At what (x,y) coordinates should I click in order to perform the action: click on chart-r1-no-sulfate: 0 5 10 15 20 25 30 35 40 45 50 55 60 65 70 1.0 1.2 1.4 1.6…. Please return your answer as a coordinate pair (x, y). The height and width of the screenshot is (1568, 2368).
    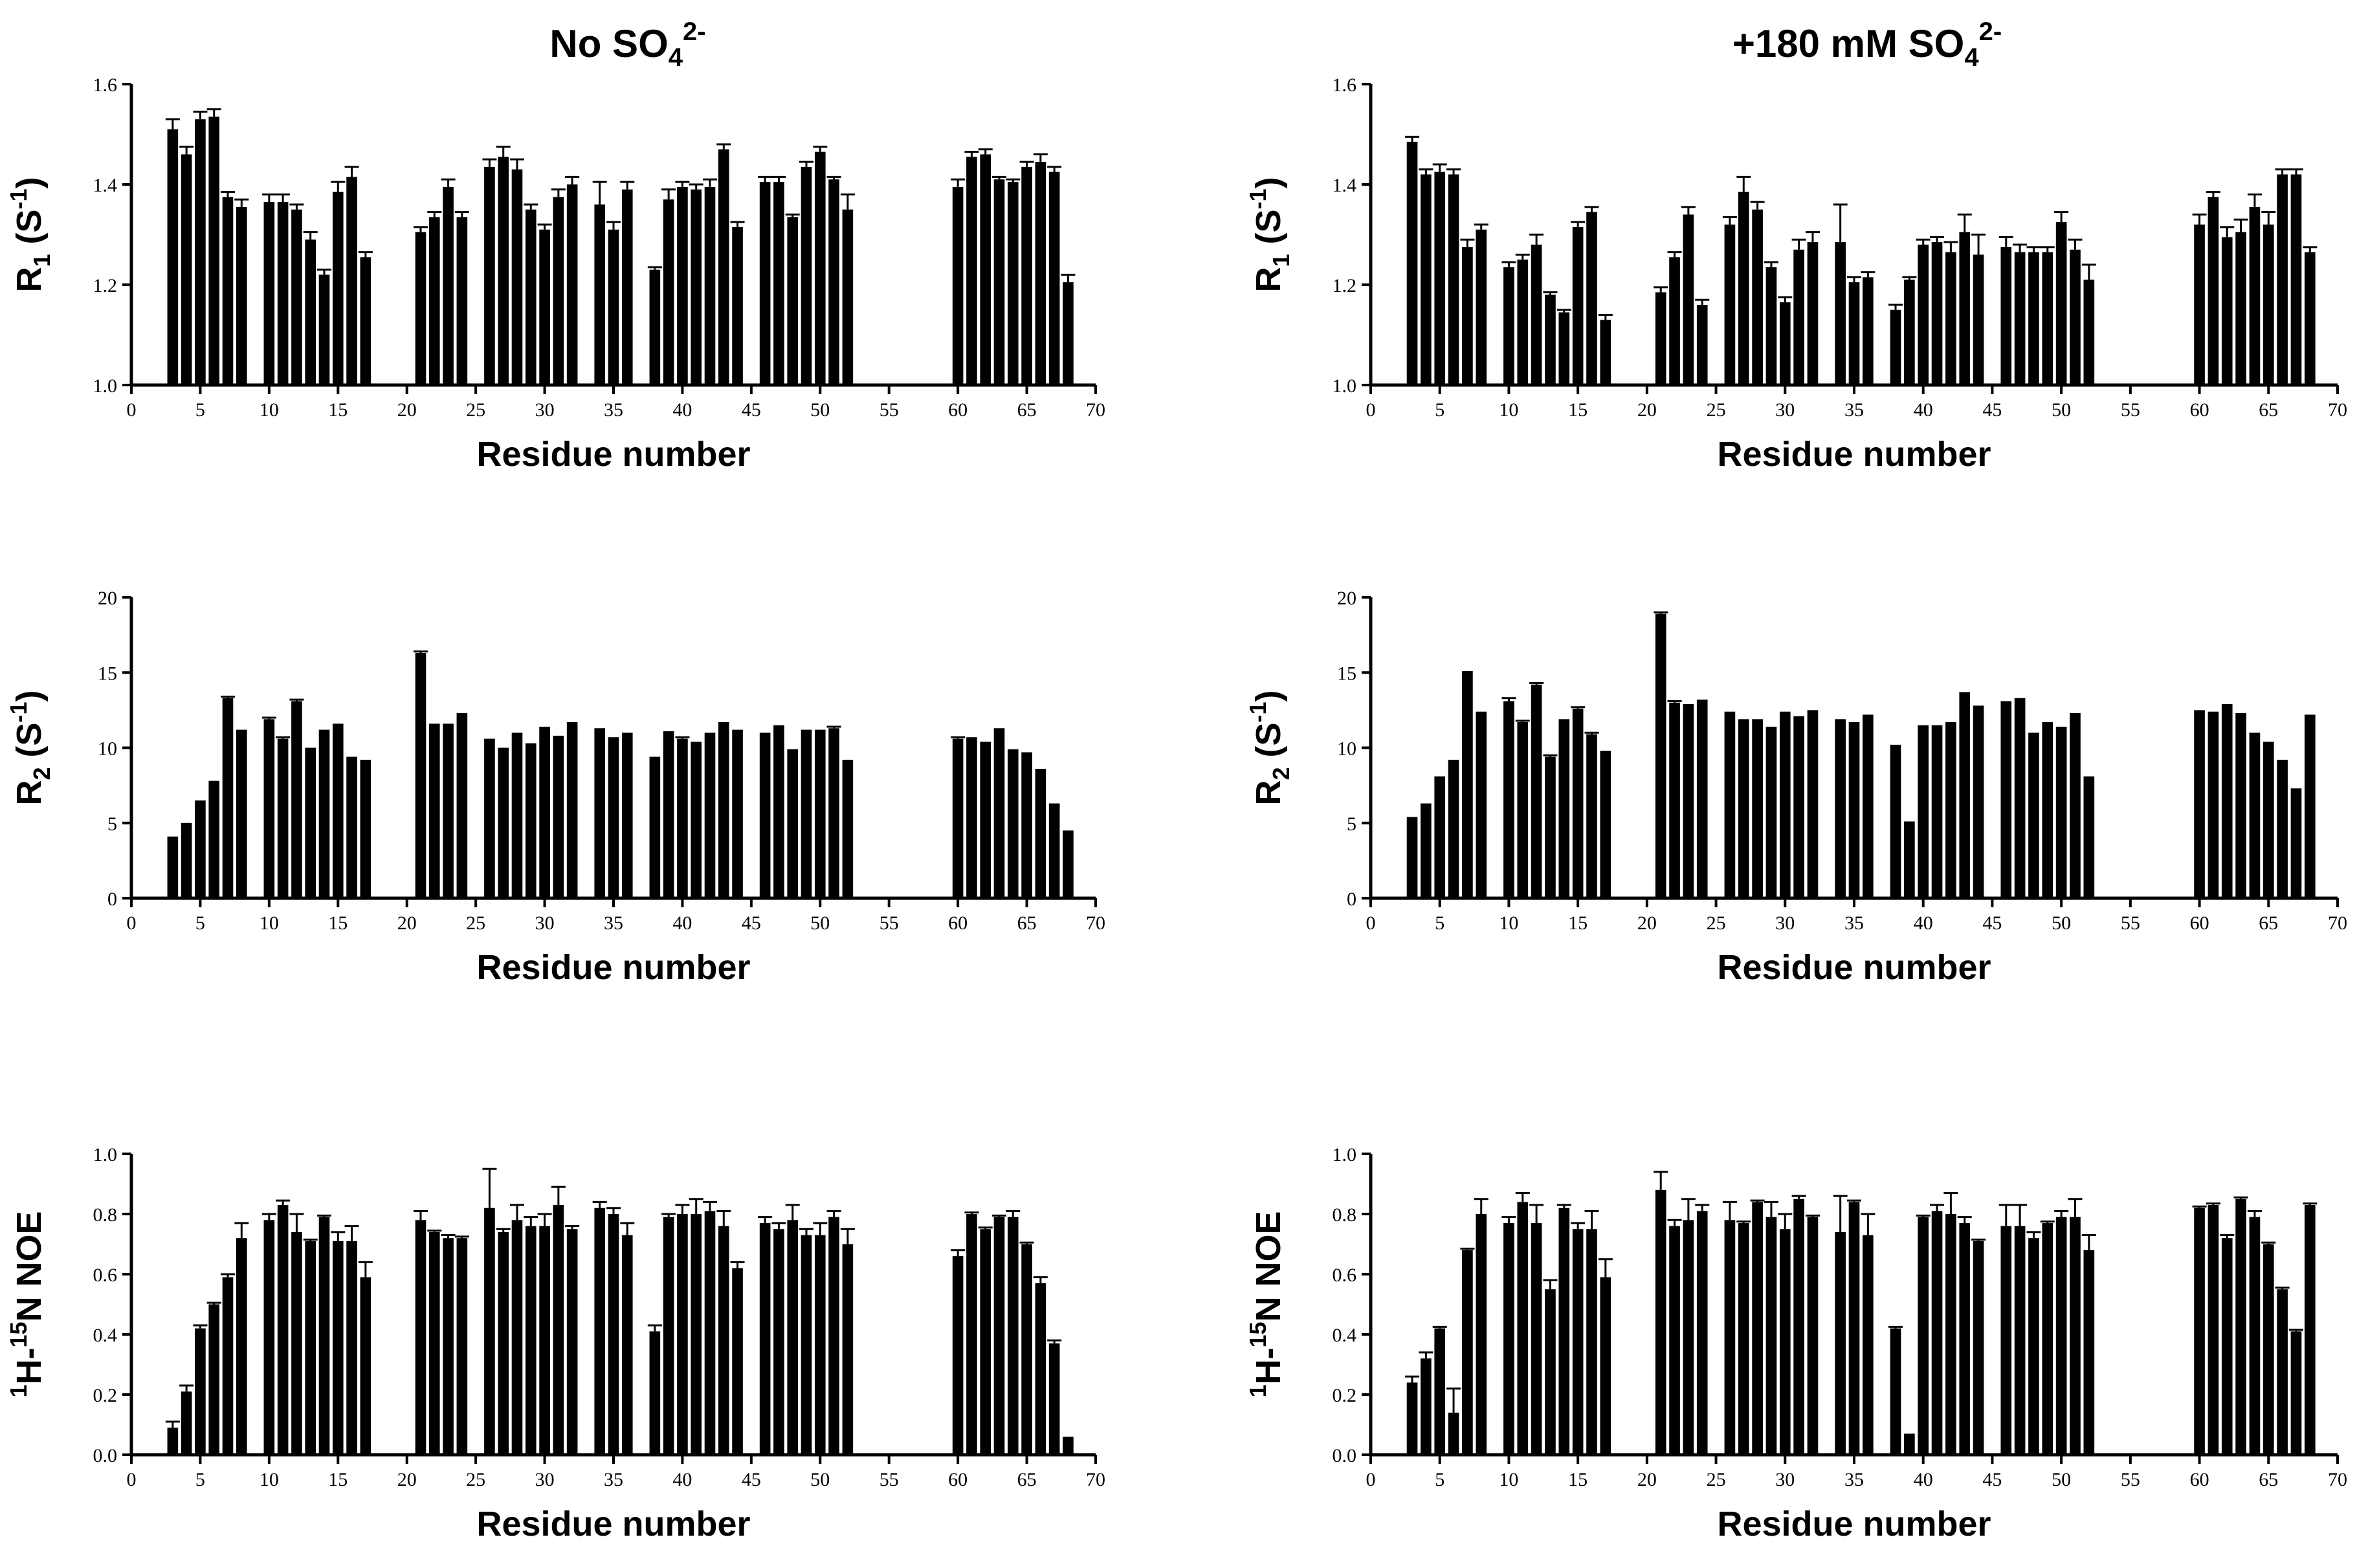
    Looking at the image, I should click on (555, 274).